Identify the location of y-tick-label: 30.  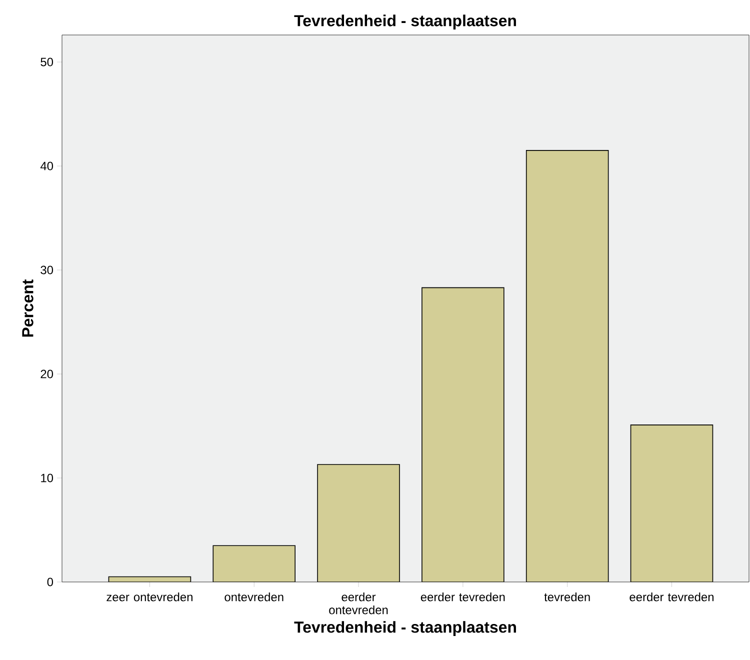
(47, 270).